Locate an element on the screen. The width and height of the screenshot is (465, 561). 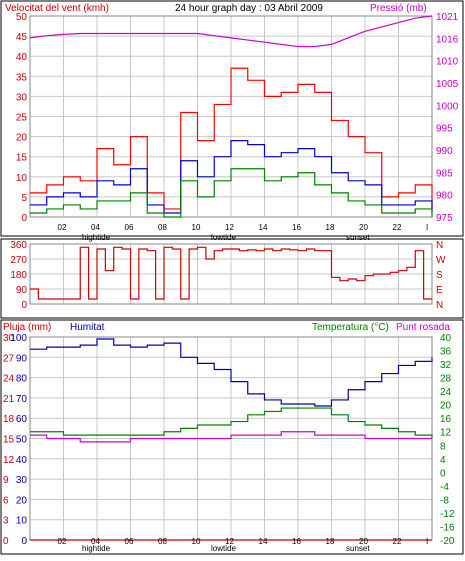
rain-tick-label: 15 is located at coordinates (9, 440).